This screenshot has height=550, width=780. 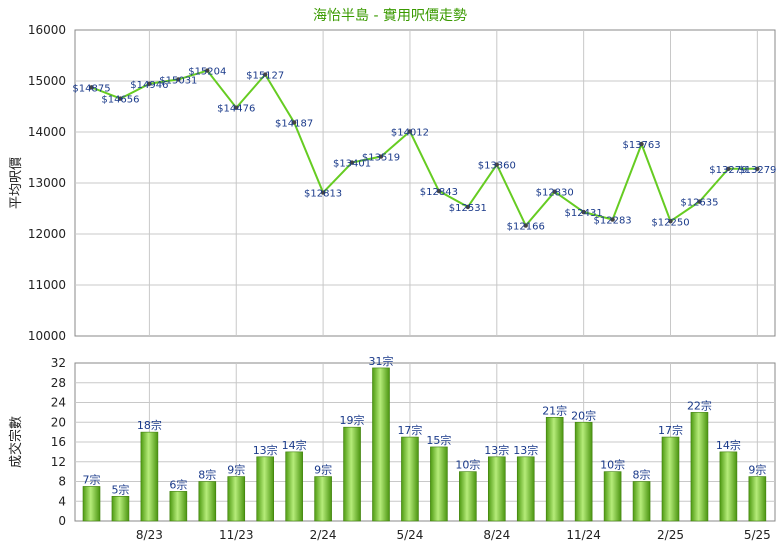 I want to click on price-label: $14656, so click(x=120, y=100).